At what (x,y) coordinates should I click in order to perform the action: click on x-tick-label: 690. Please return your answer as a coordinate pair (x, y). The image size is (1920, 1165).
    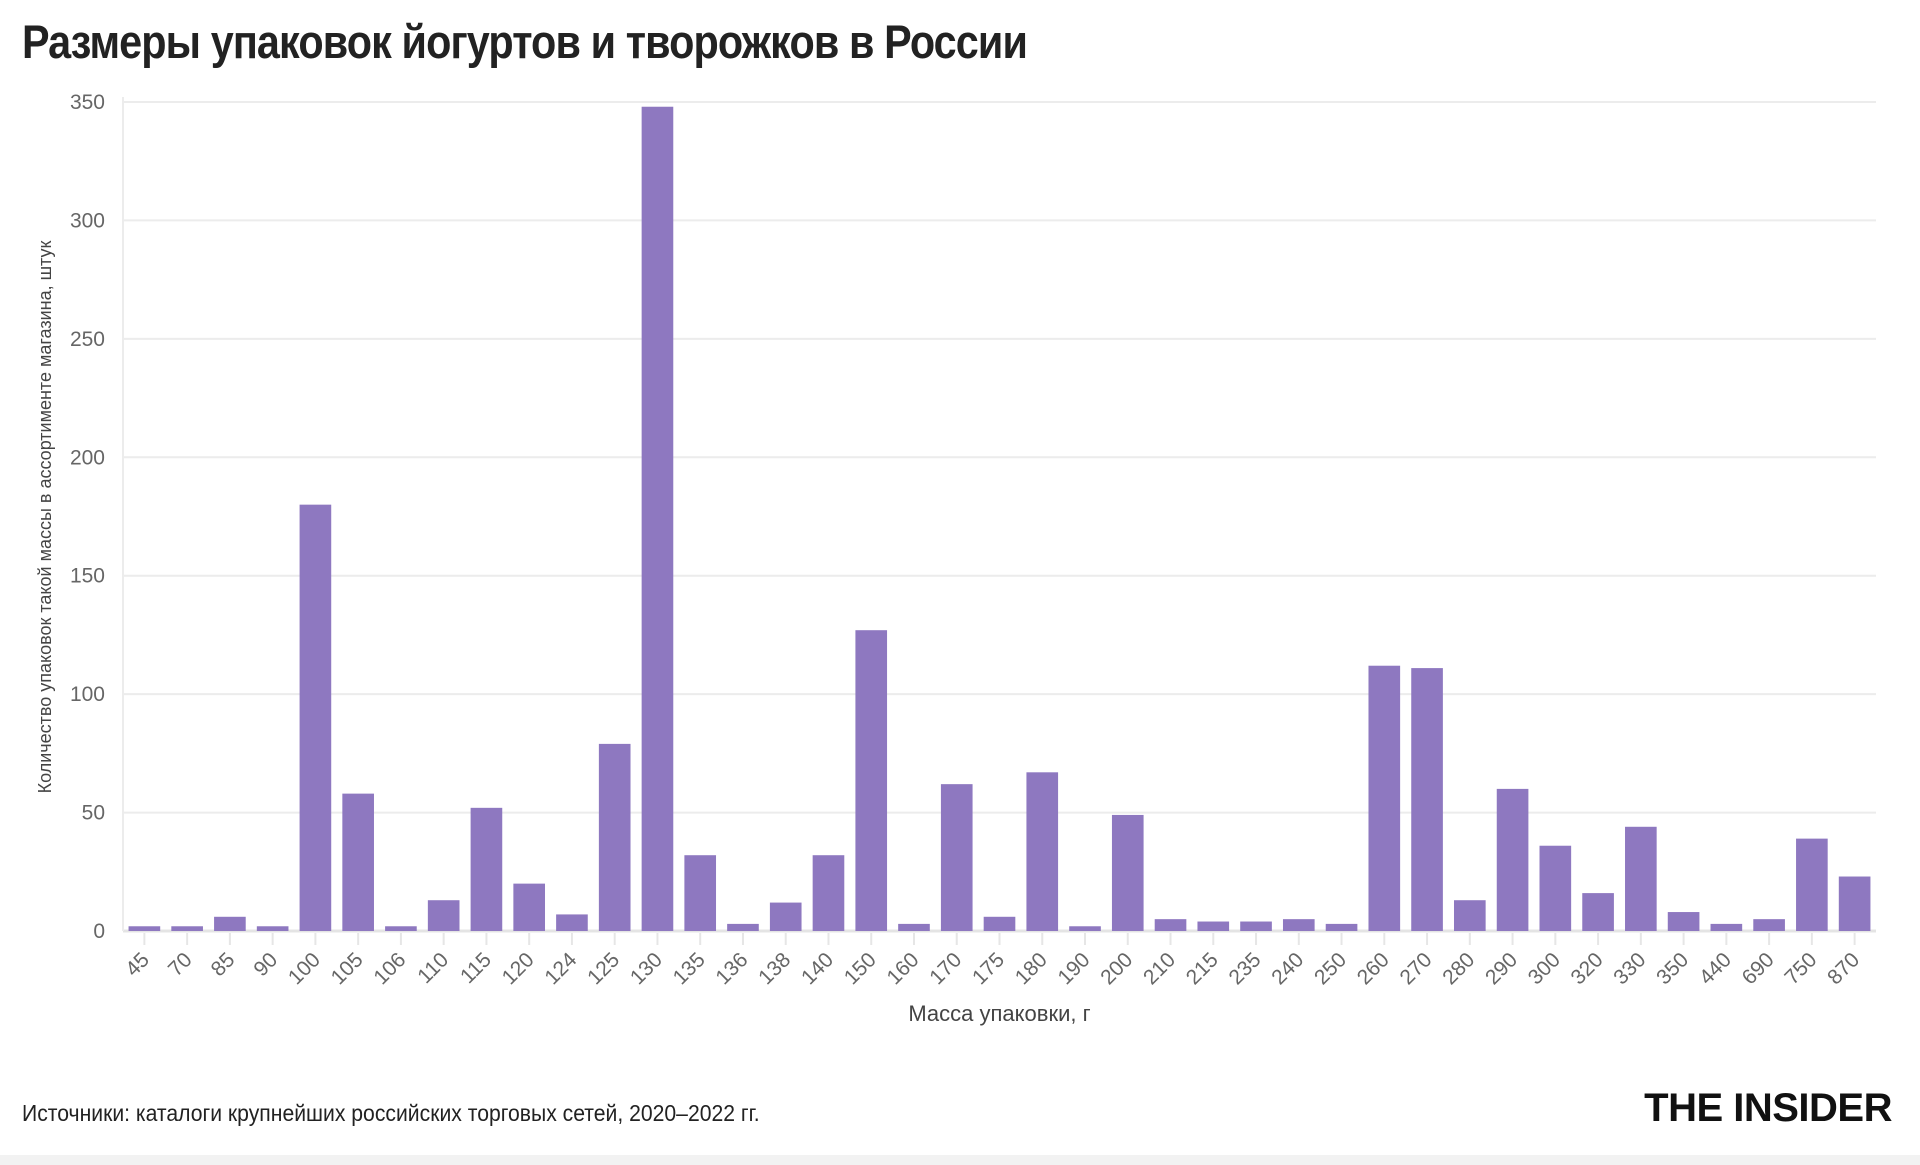
    Looking at the image, I should click on (1758, 968).